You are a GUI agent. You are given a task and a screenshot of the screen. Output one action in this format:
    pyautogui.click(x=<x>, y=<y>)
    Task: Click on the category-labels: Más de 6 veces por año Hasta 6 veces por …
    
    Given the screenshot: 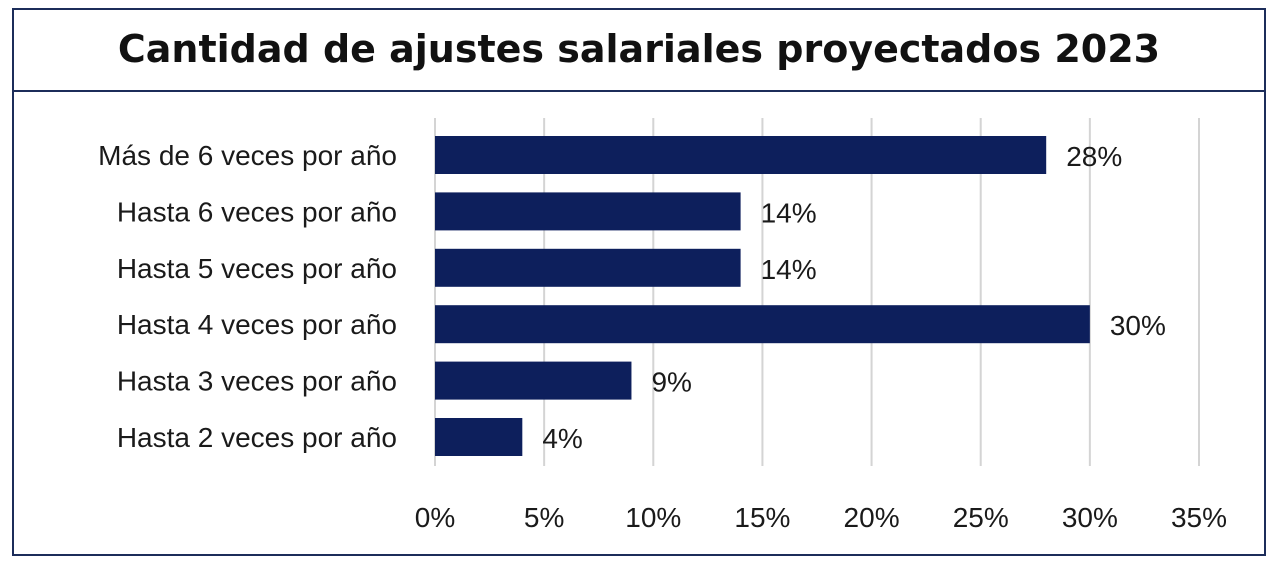 What is the action you would take?
    pyautogui.click(x=247, y=296)
    